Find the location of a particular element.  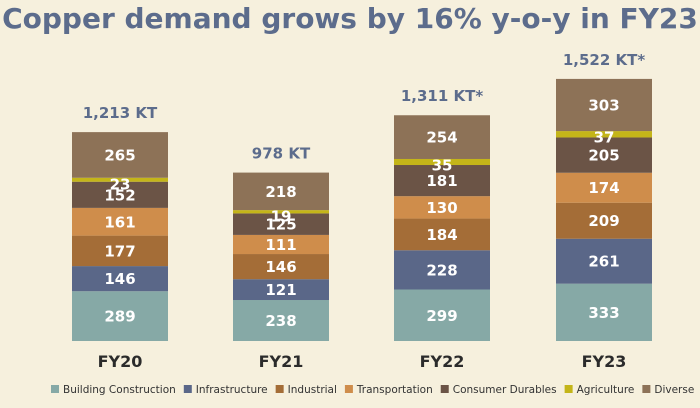

bar-segment-infrastructure-fy22 is located at coordinates (442, 270).